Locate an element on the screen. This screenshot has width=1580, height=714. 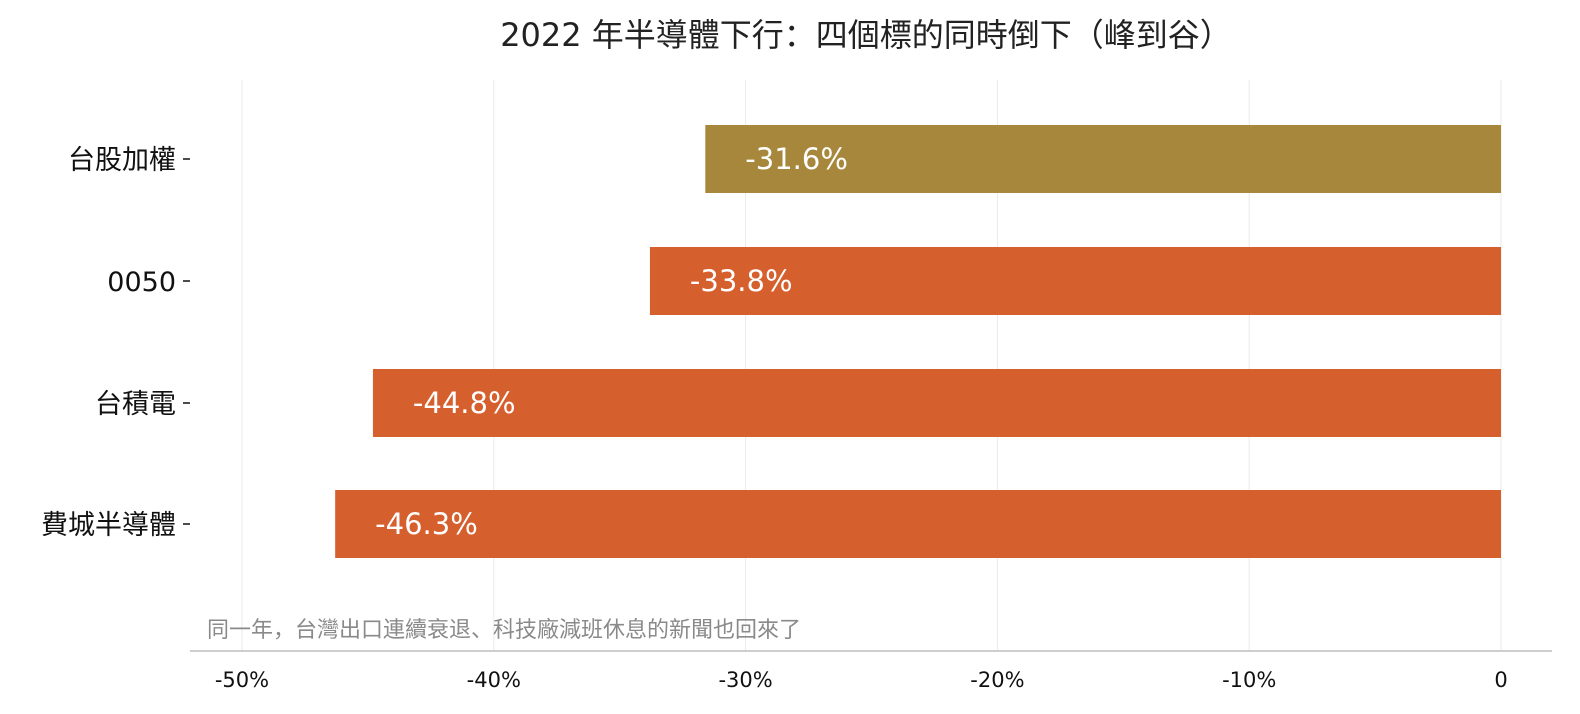
x-tick-label: -20% is located at coordinates (997, 680).